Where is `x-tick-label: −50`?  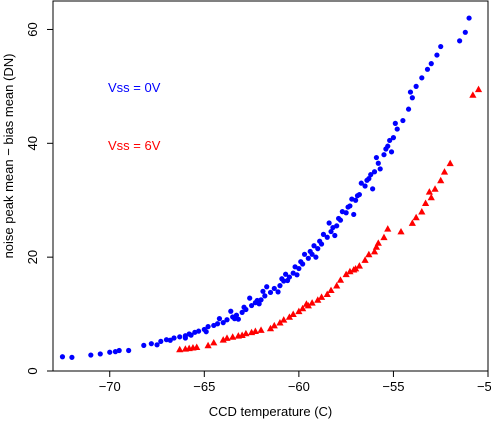
x-tick-label: −50 is located at coordinates (484, 386).